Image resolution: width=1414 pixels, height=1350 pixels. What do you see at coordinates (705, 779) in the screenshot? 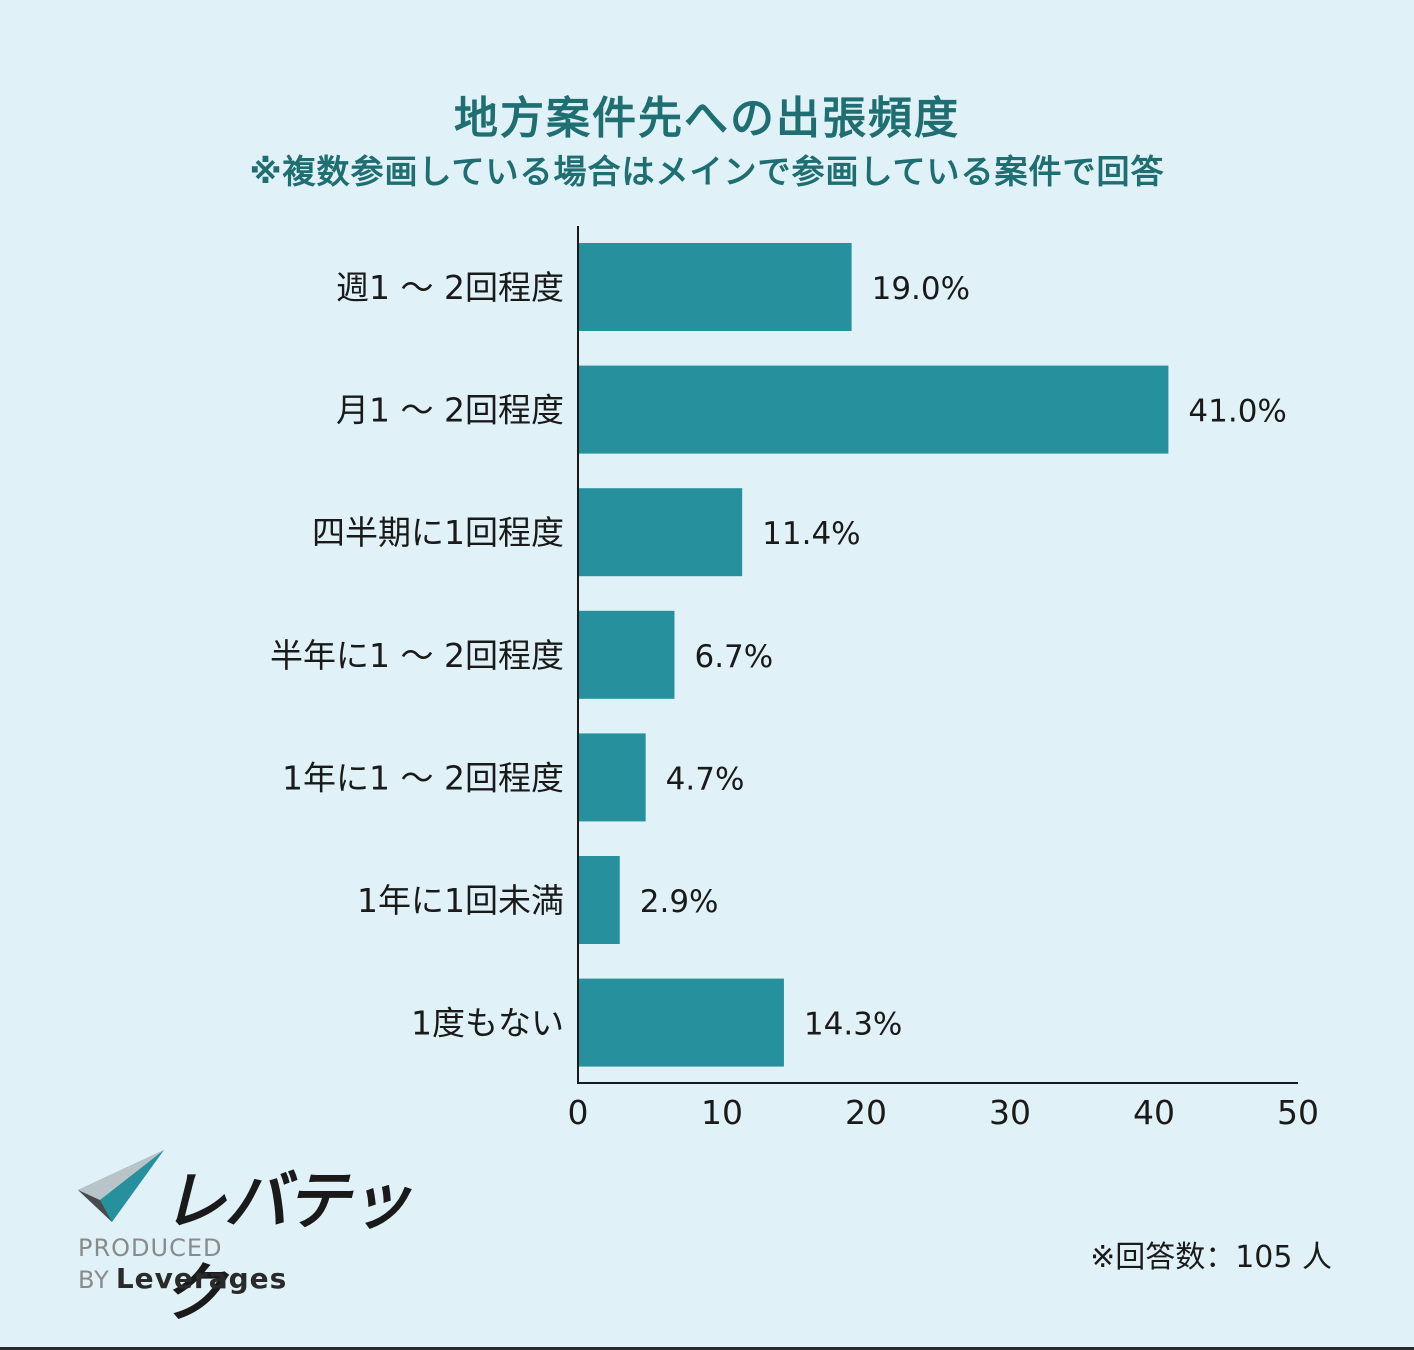
I see `value-label-4: 4.7%` at bounding box center [705, 779].